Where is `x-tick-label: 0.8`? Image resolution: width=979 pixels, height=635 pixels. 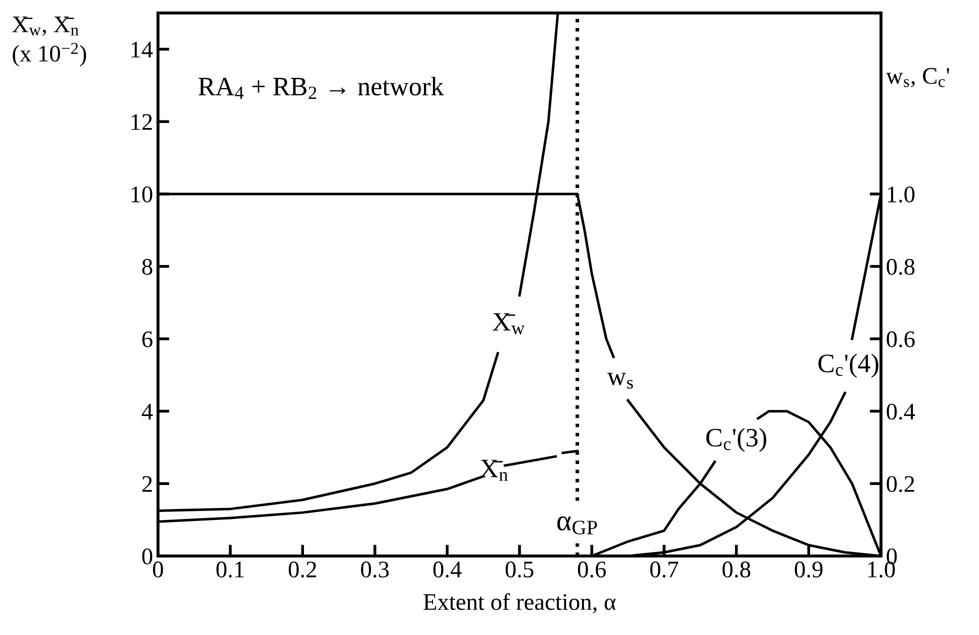 x-tick-label: 0.8 is located at coordinates (736, 570).